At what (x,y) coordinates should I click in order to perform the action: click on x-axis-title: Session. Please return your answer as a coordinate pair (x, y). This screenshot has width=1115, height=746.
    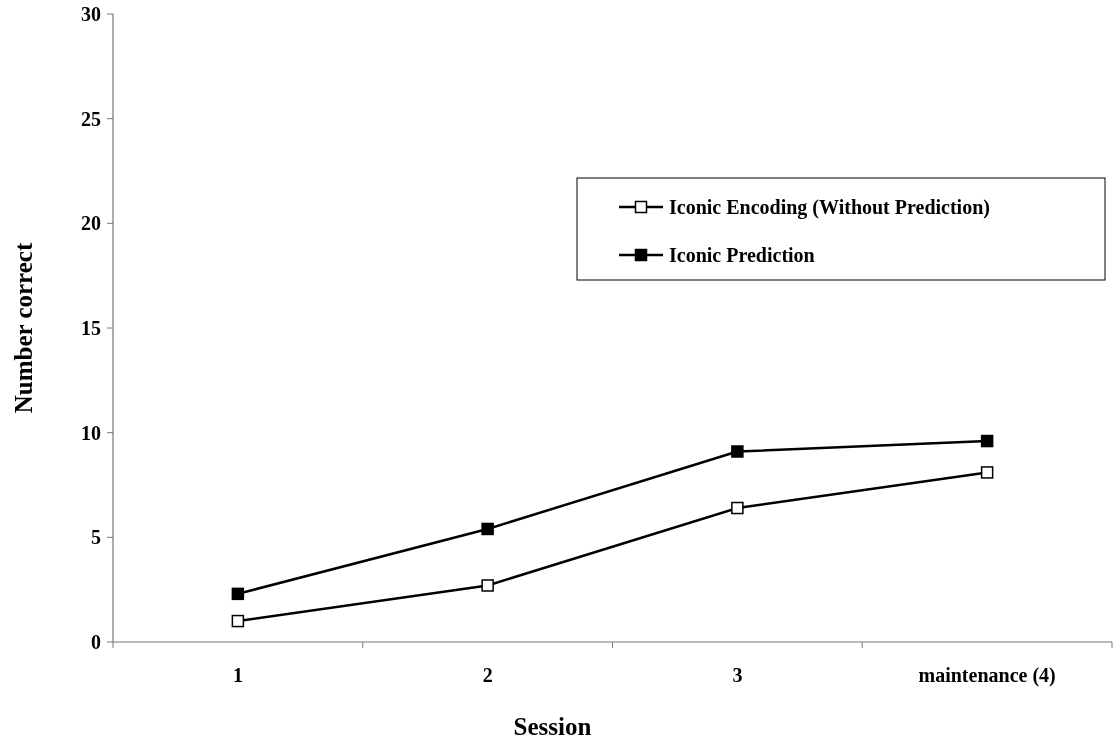
    Looking at the image, I should click on (552, 726).